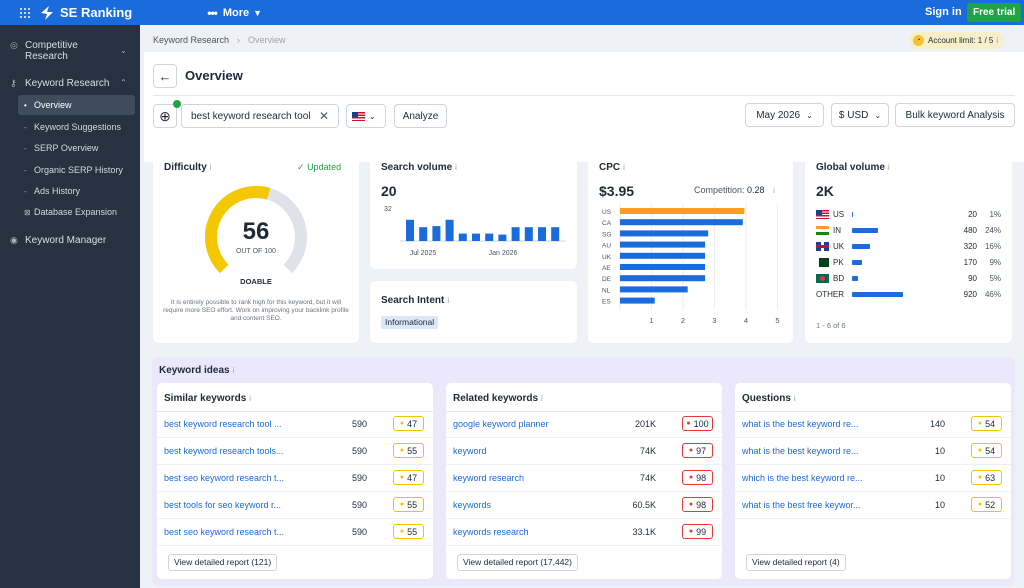 This screenshot has height=588, width=1024. I want to click on sidebar-item-keyword-manager: ◉ Keyword Manager, so click(58, 240).